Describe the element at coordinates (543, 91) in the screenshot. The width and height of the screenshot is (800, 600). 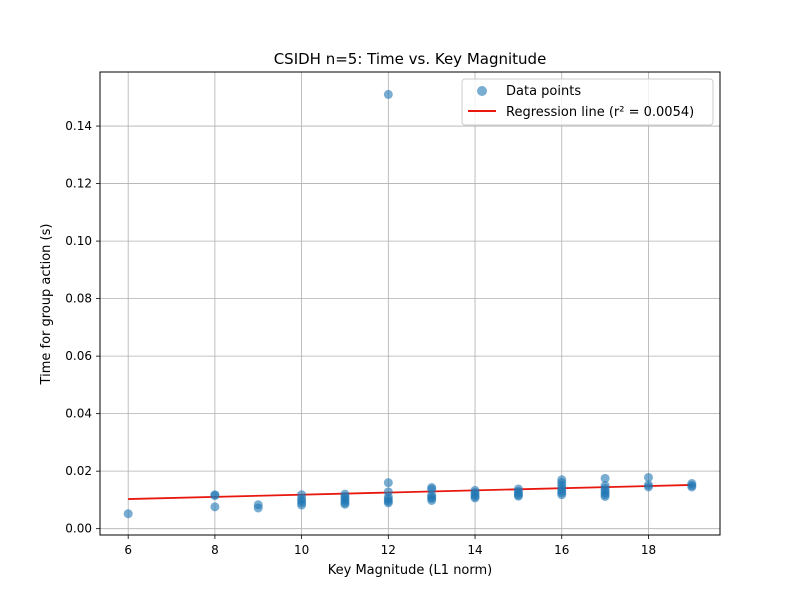
I see `legend-label-data-points: Data points` at that location.